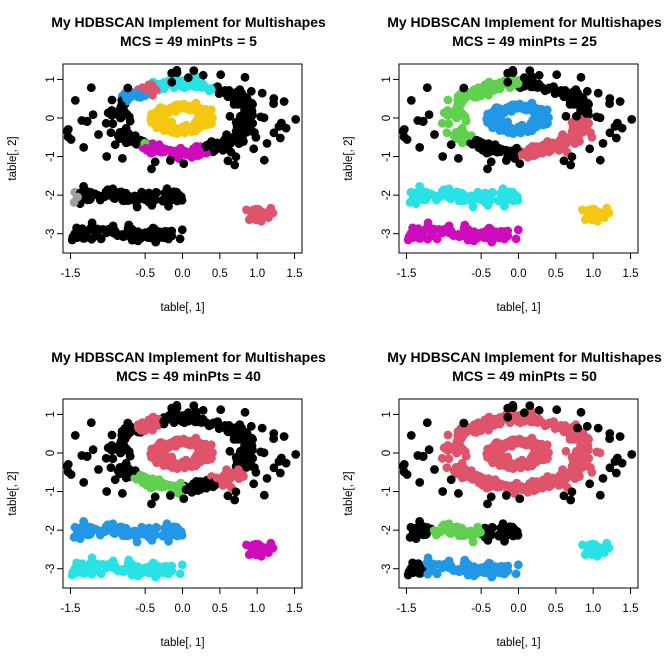 This screenshot has width=672, height=665. What do you see at coordinates (181, 491) in the screenshot?
I see `scatter-points` at bounding box center [181, 491].